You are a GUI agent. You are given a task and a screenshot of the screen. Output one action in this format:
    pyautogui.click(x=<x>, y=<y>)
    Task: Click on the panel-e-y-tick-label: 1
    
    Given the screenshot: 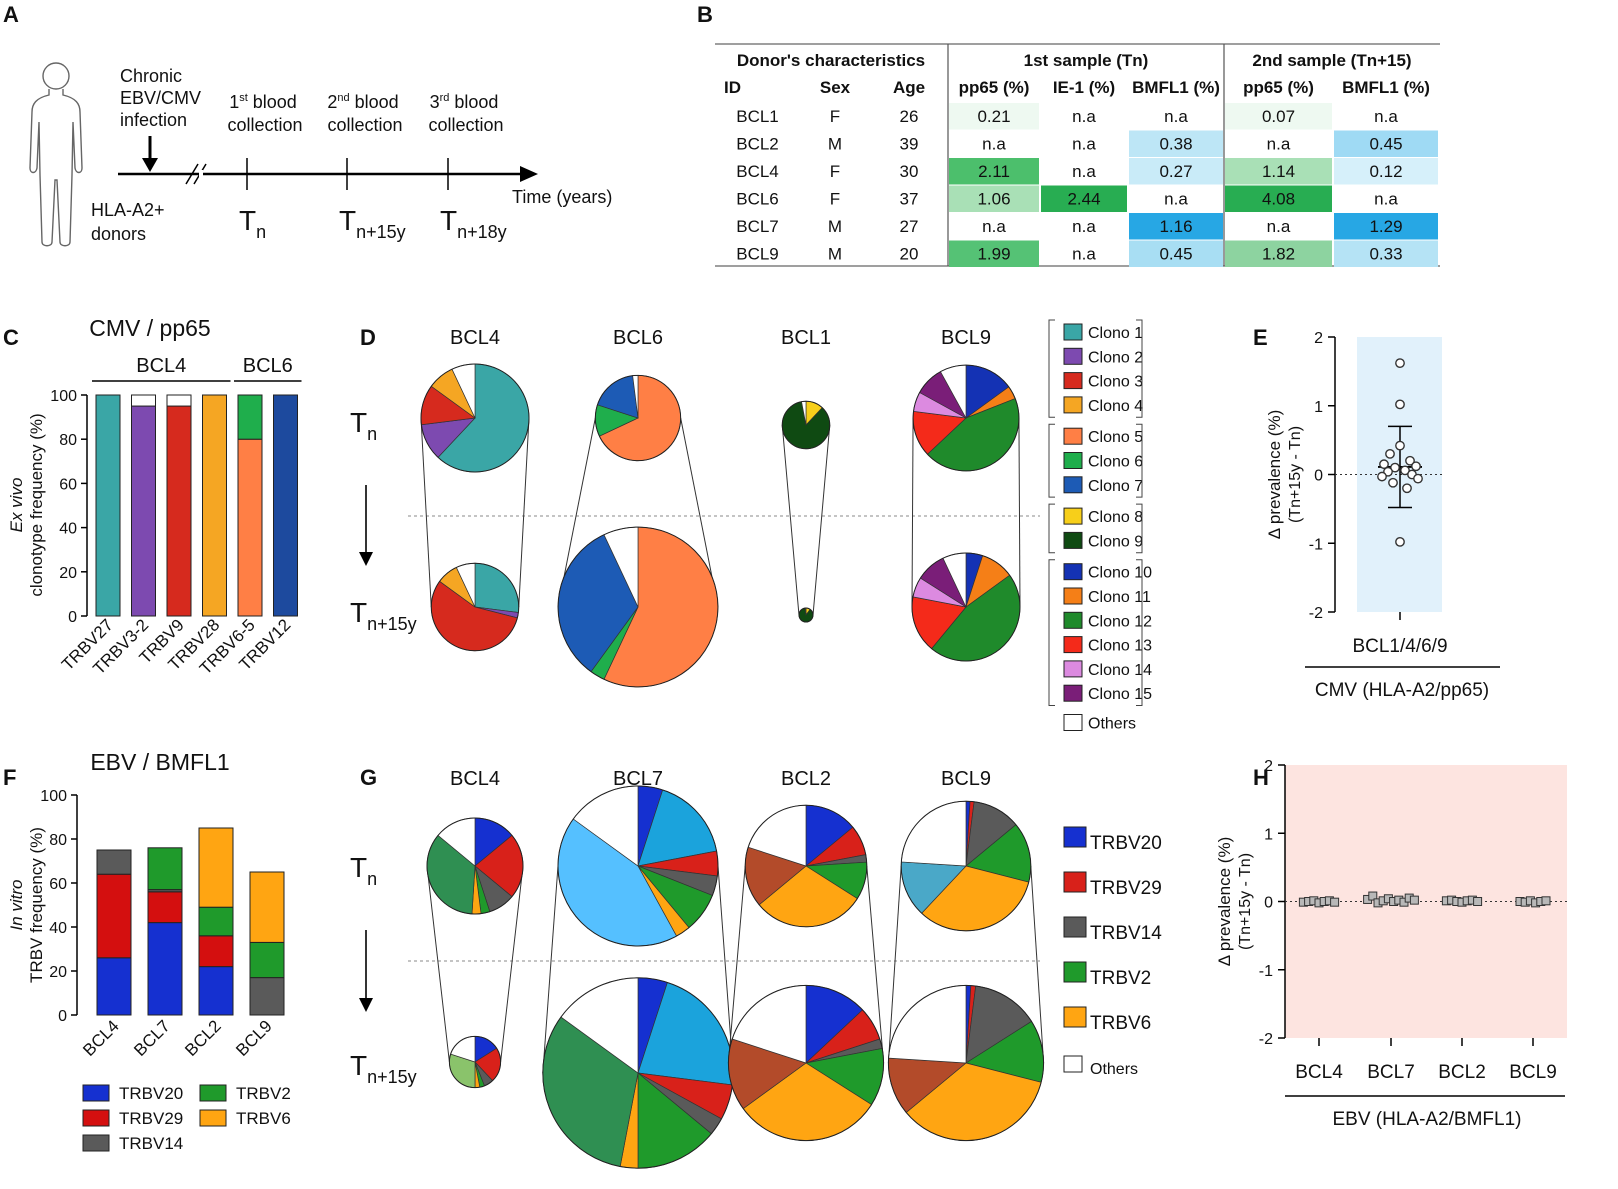 What is the action you would take?
    pyautogui.click(x=1318, y=407)
    